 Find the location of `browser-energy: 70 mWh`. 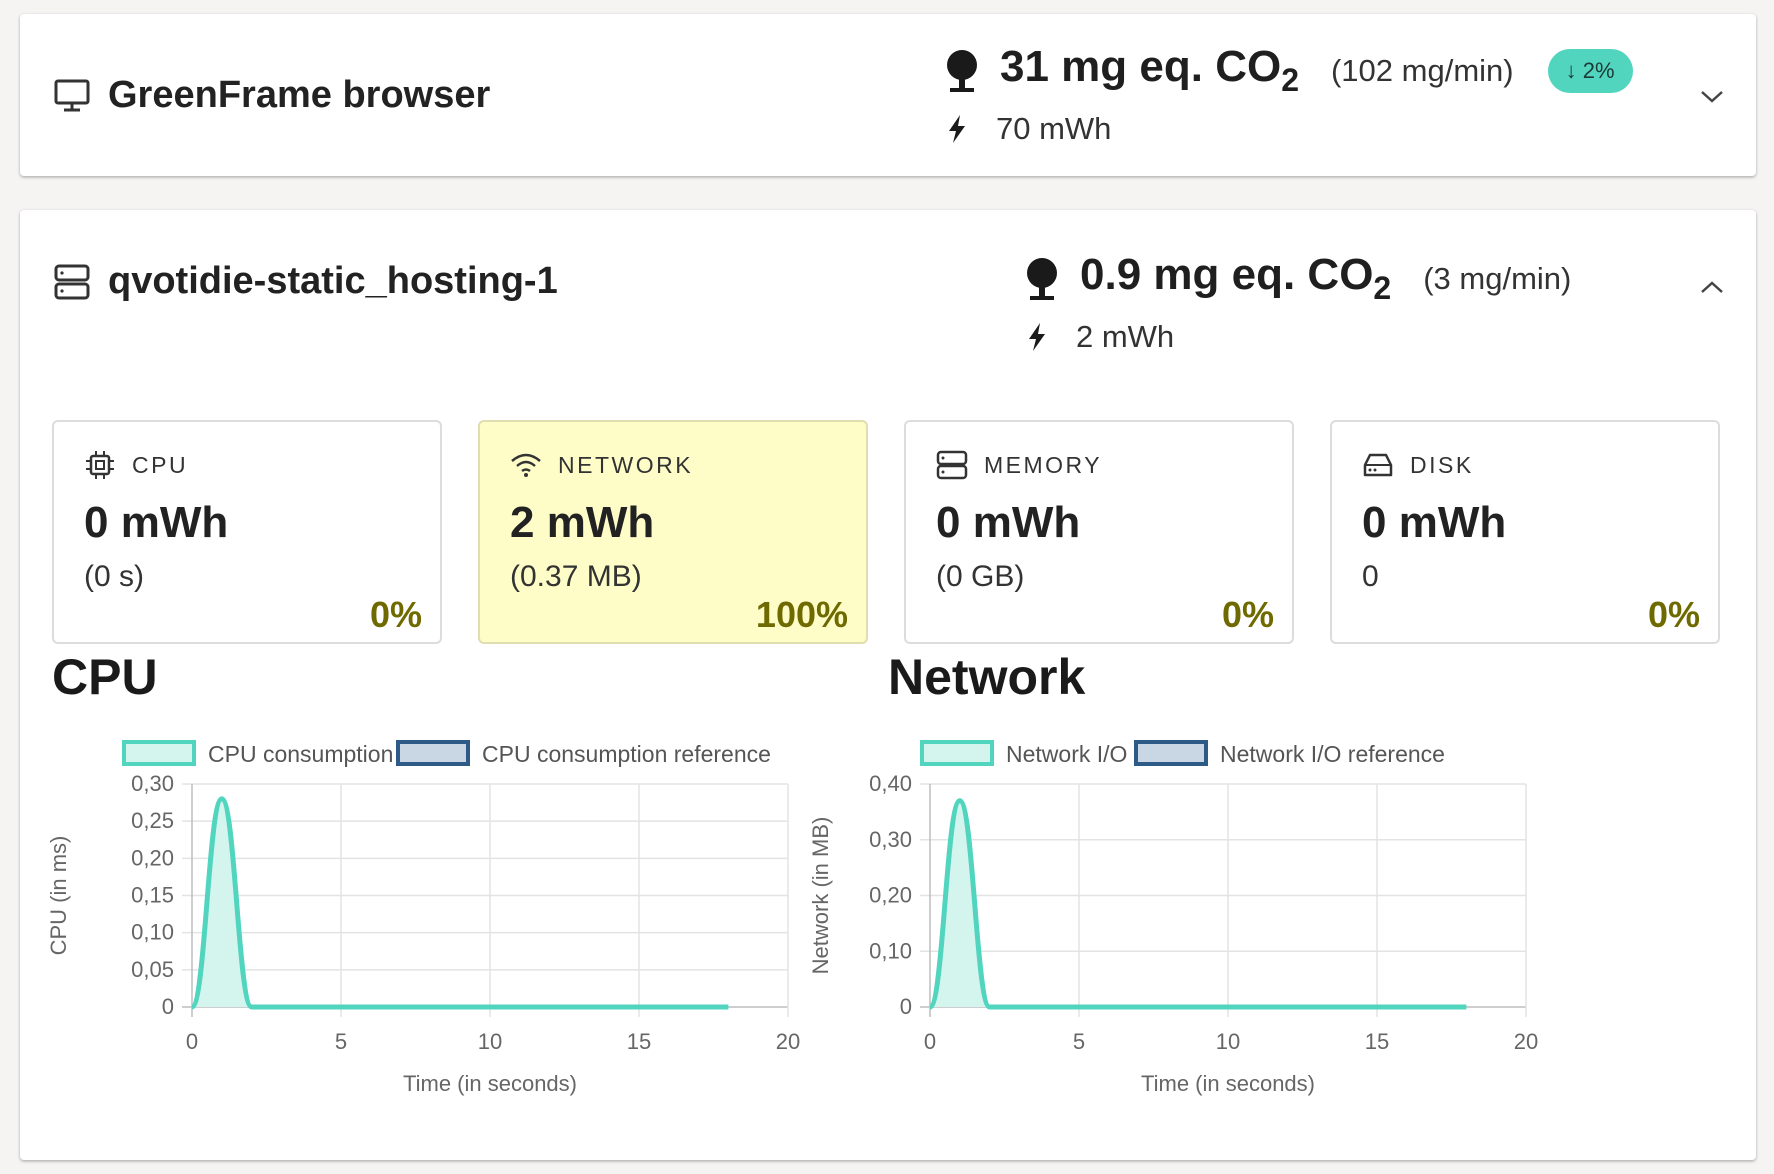

browser-energy: 70 mWh is located at coordinates (1054, 128).